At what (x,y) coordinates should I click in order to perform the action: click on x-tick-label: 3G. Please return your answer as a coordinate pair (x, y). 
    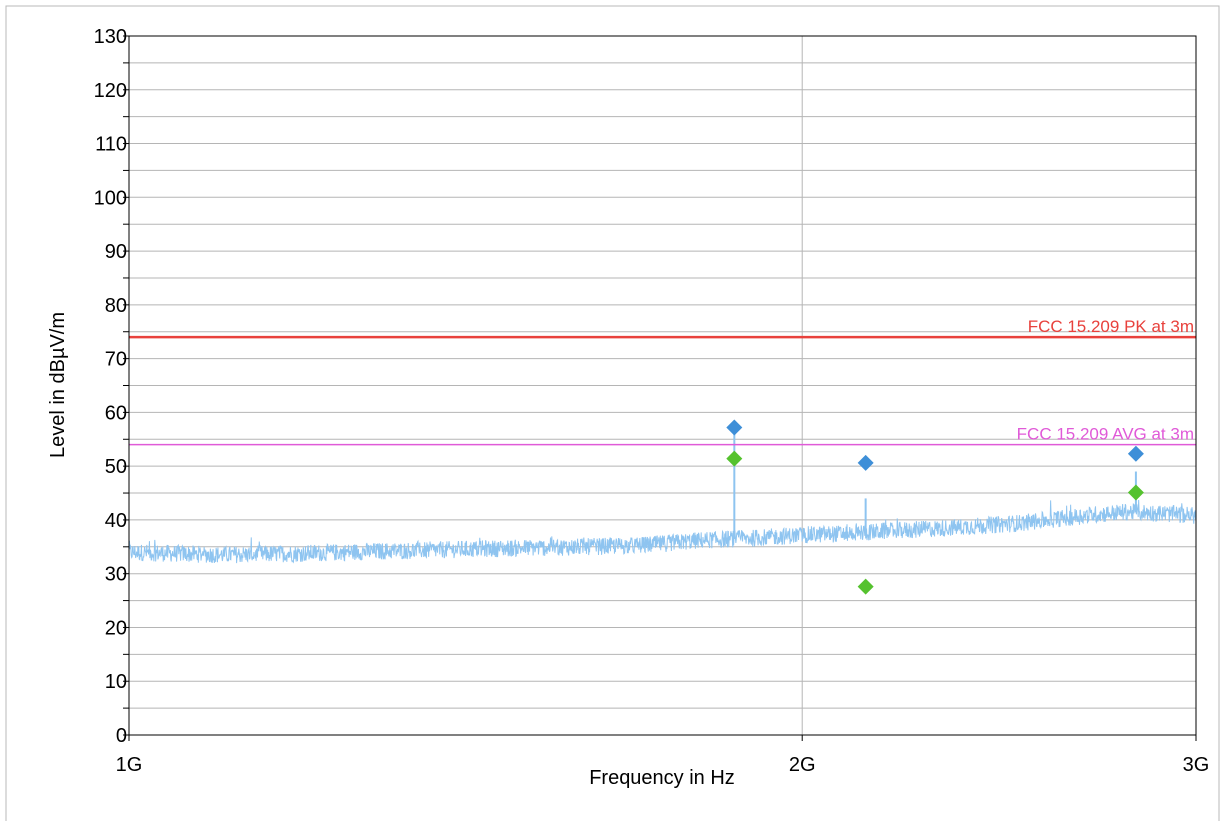
    Looking at the image, I should click on (1196, 765).